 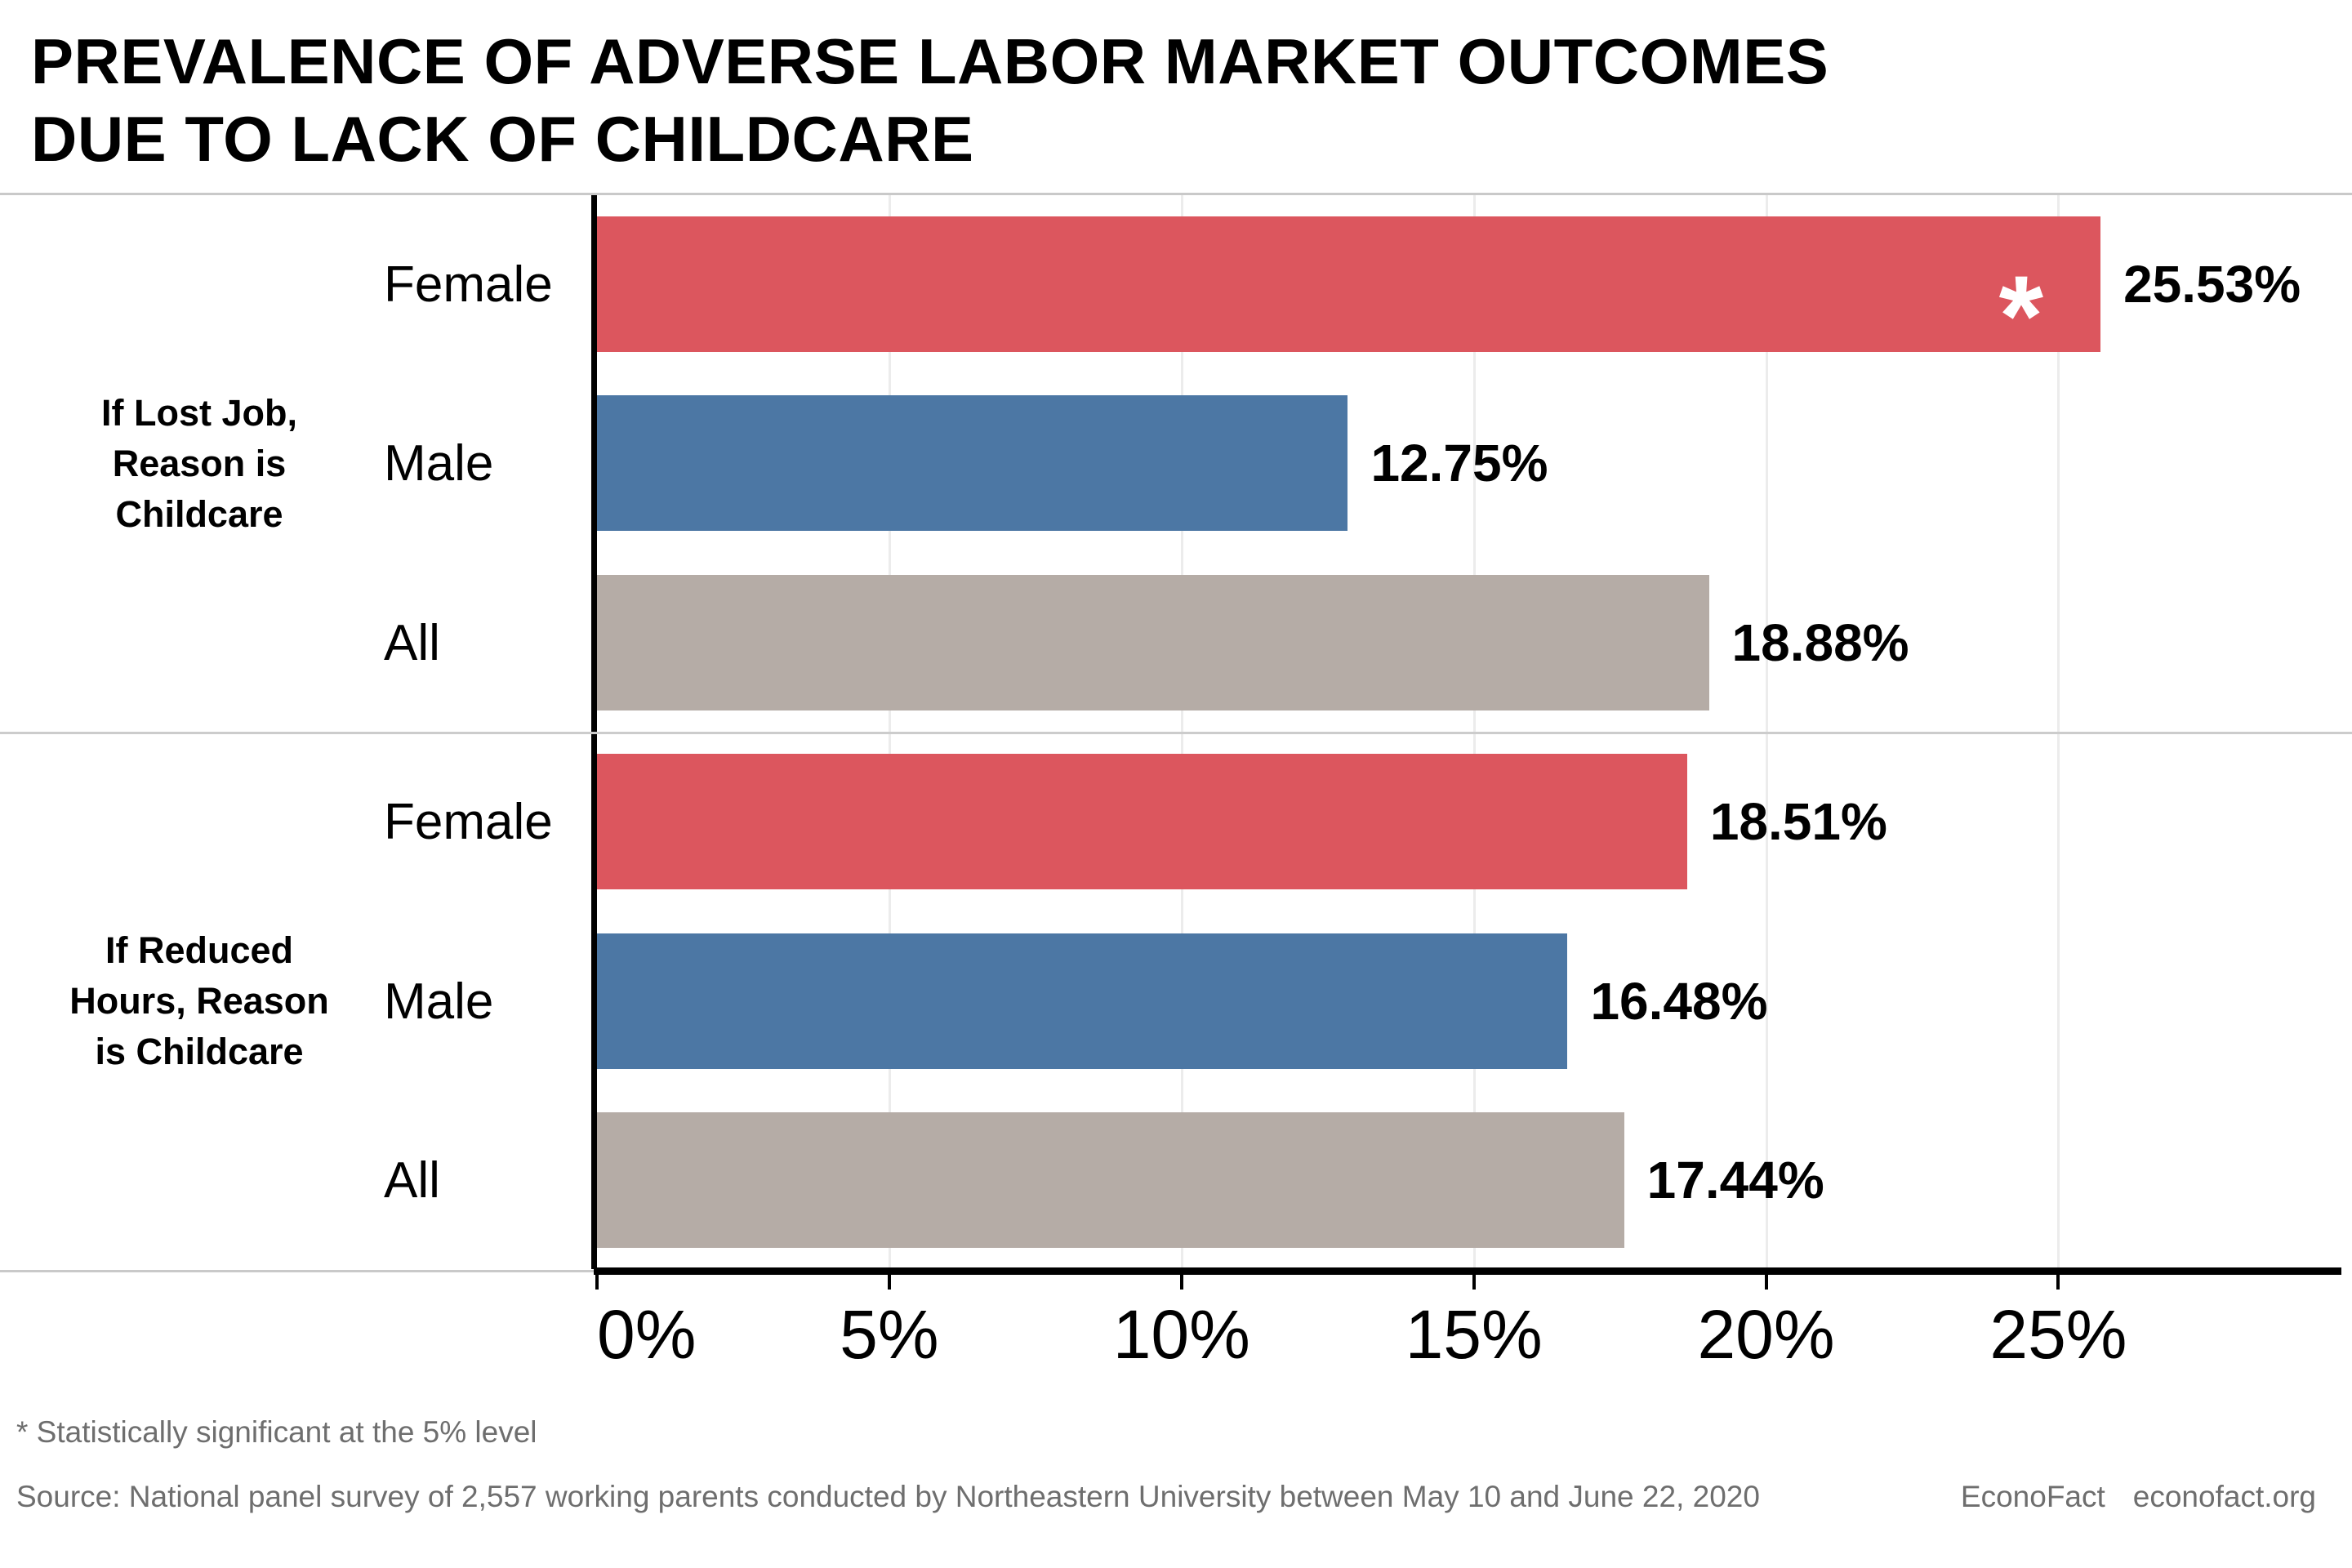 I want to click on bar-female-lost-job: *, so click(x=1349, y=294).